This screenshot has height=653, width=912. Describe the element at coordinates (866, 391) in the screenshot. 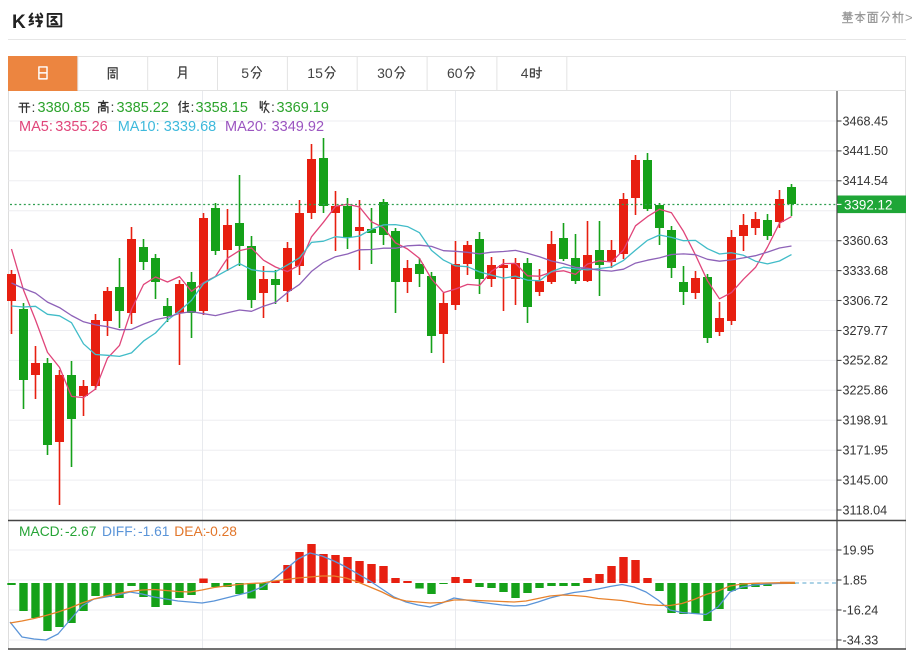

I see `svg-text: 3225.86` at that location.